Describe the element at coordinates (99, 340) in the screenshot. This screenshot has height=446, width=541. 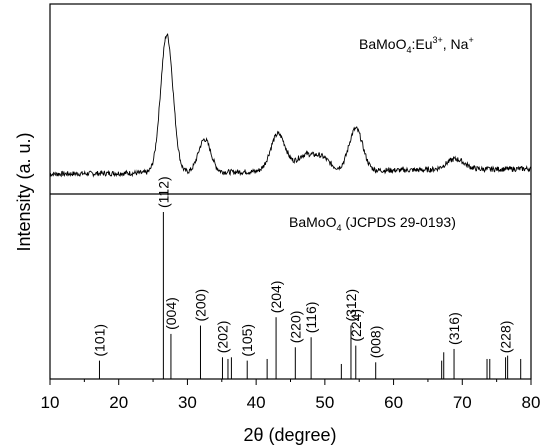
I see `reference-line-label: (101)` at that location.